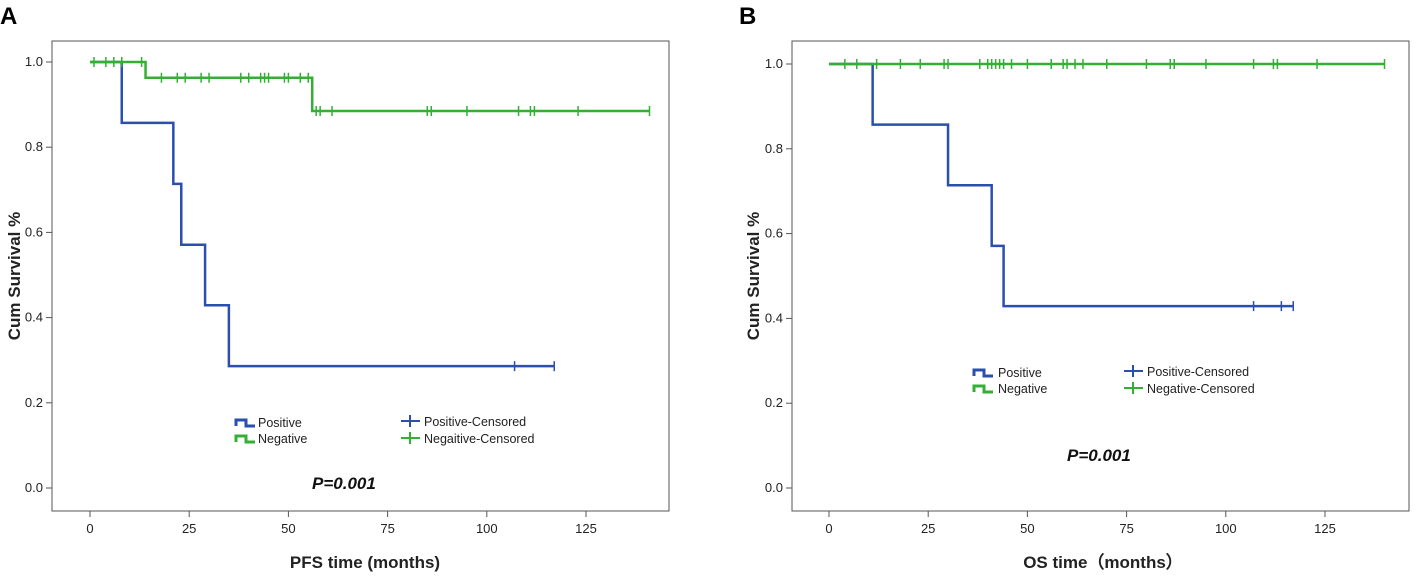 The image size is (1418, 577). What do you see at coordinates (1201, 389) in the screenshot?
I see `legend-negative-censored-label: Negative-Censored` at bounding box center [1201, 389].